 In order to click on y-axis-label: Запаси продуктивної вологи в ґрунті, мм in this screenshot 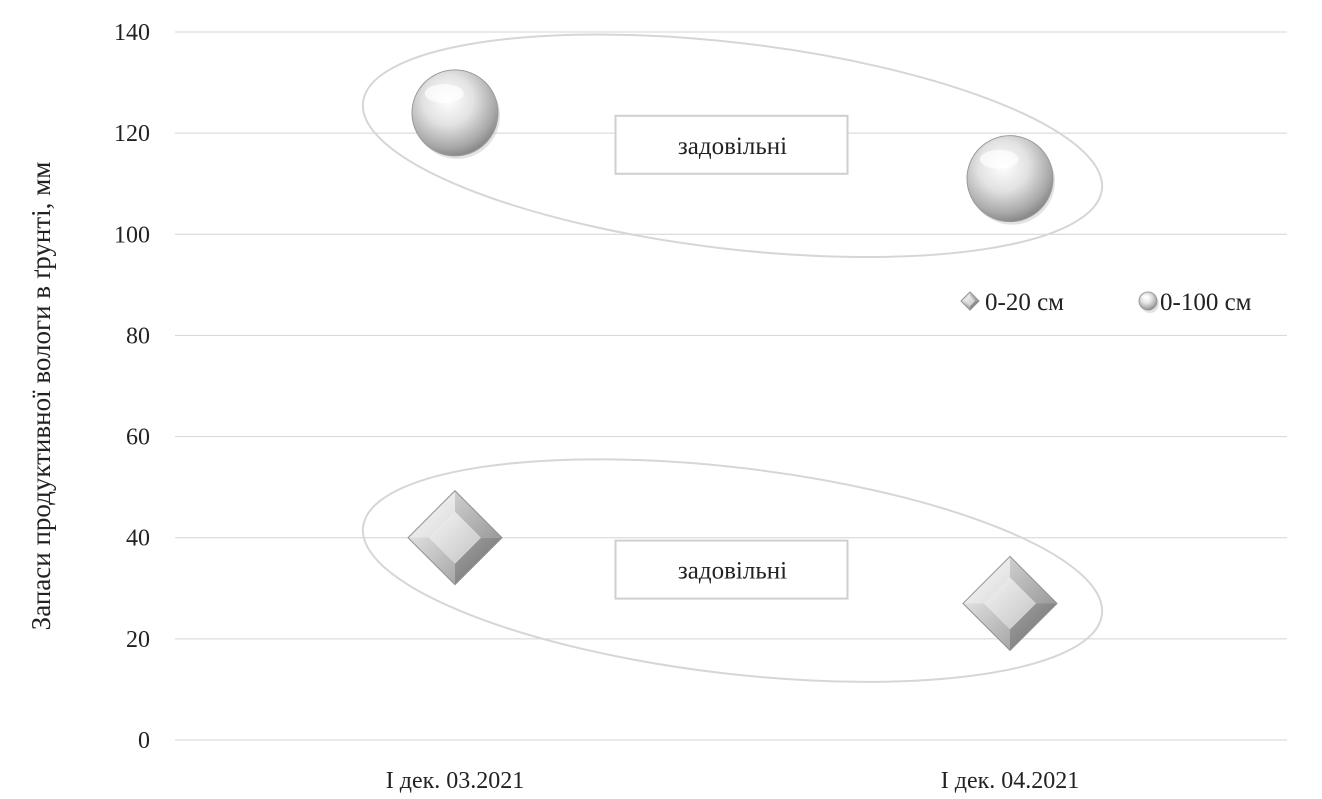, I will do `click(41, 396)`.